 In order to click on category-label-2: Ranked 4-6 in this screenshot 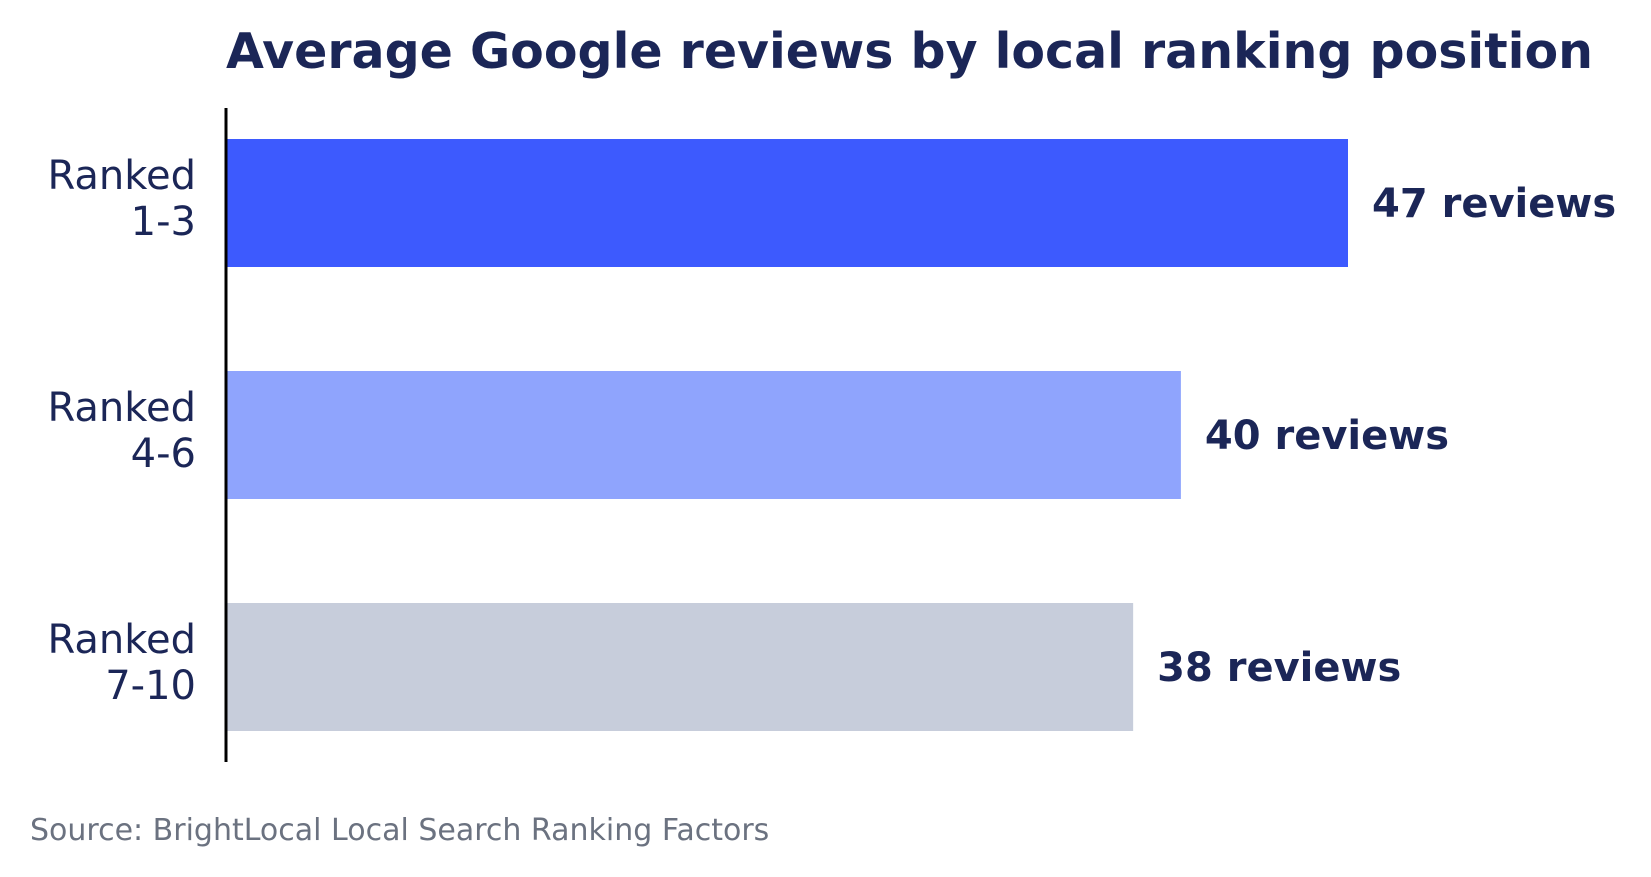, I will do `click(121, 431)`.